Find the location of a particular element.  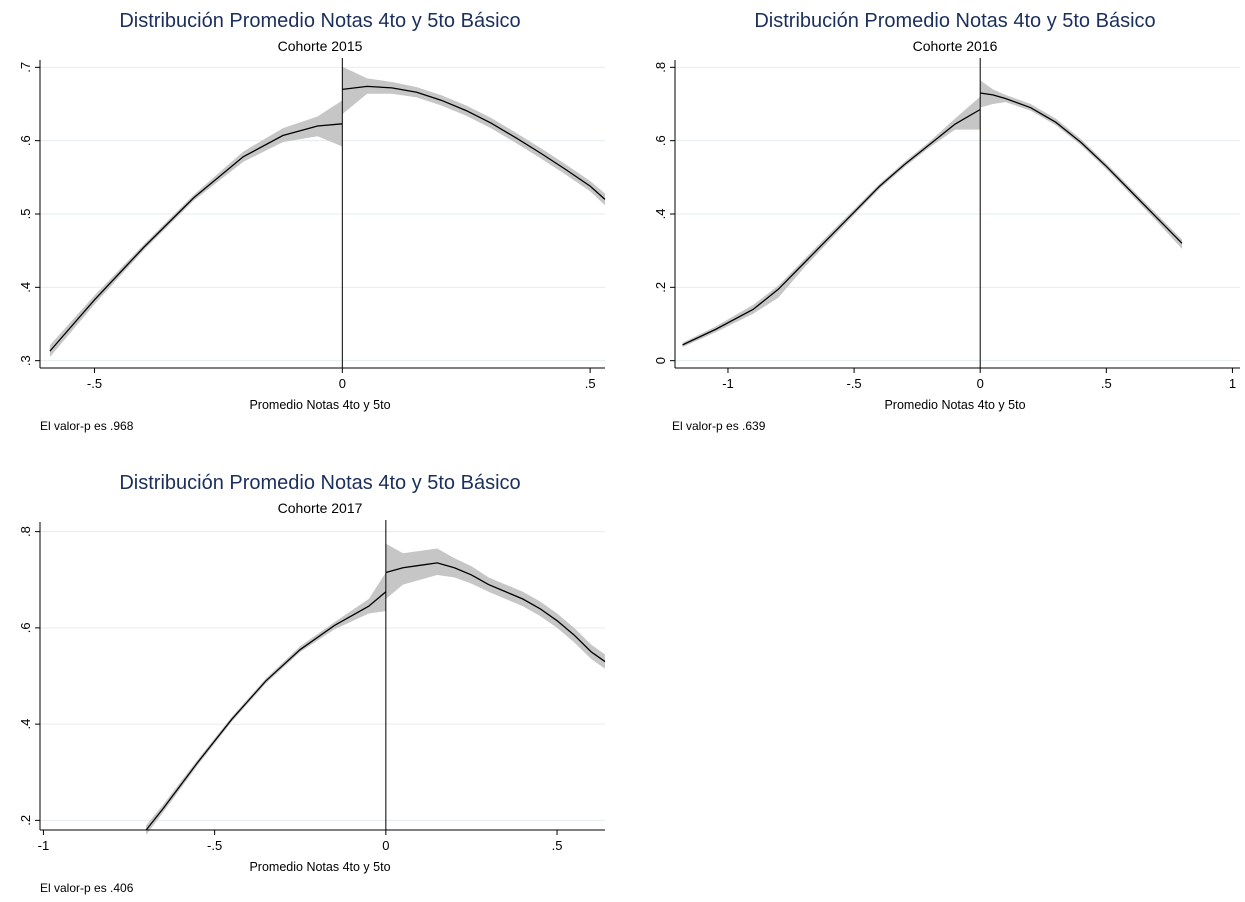

y-tick-label: 0 is located at coordinates (660, 360).